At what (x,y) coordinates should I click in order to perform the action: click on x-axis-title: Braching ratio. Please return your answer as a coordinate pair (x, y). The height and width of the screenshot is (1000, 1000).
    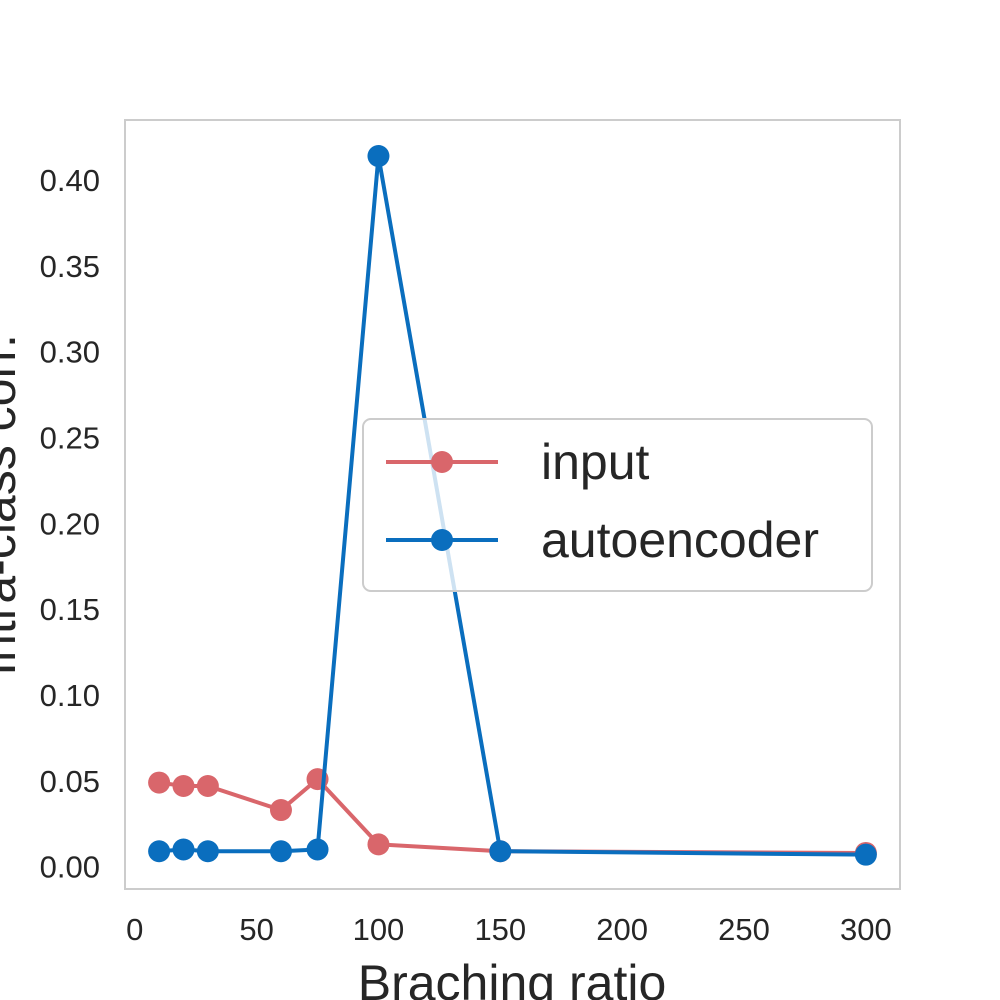
    Looking at the image, I should click on (512, 977).